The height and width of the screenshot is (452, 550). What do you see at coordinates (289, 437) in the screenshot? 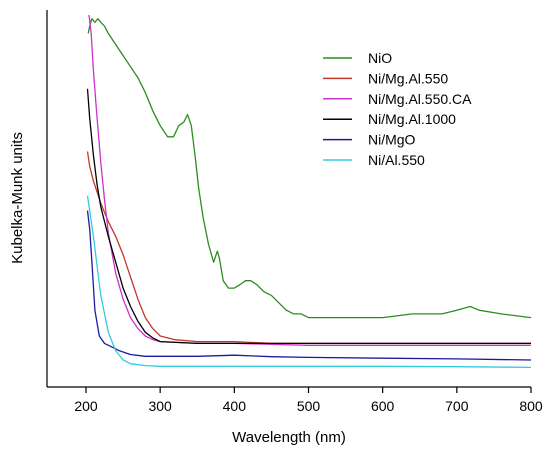
I see `x-axis-label: Wavelength (nm)` at bounding box center [289, 437].